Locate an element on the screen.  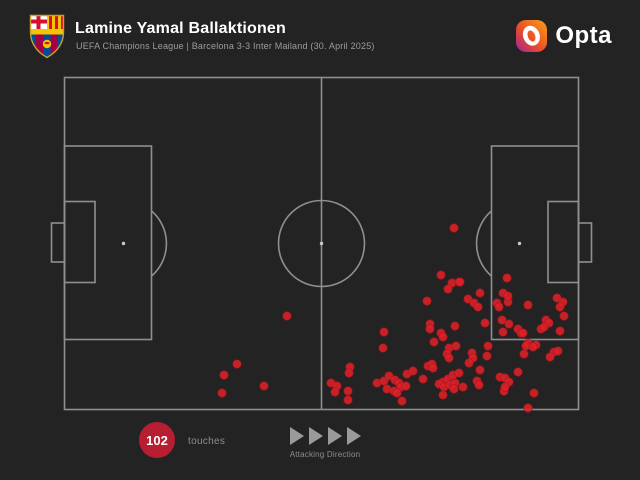
opta-brand: Opta is located at coordinates (564, 36).